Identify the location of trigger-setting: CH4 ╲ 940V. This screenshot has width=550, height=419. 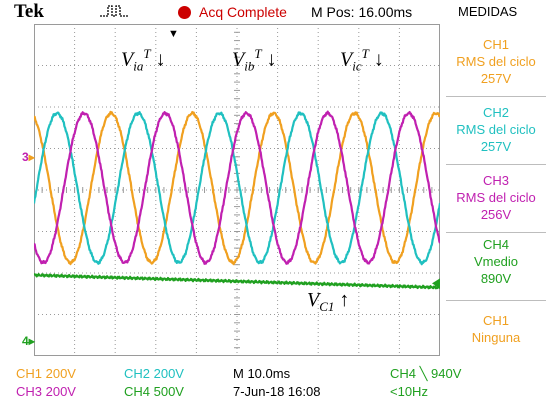
(426, 373).